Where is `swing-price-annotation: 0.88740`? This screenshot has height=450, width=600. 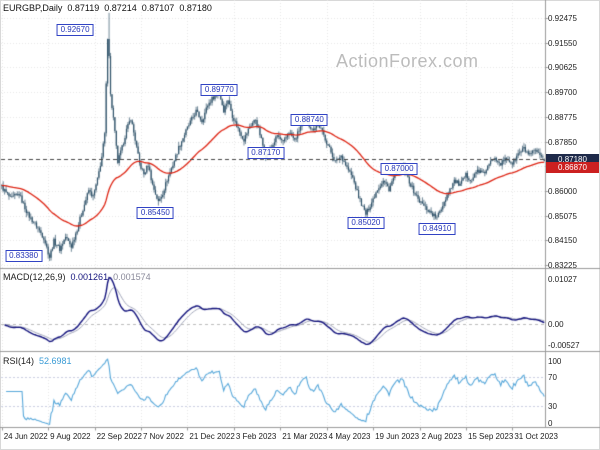
swing-price-annotation: 0.88740 is located at coordinates (309, 119).